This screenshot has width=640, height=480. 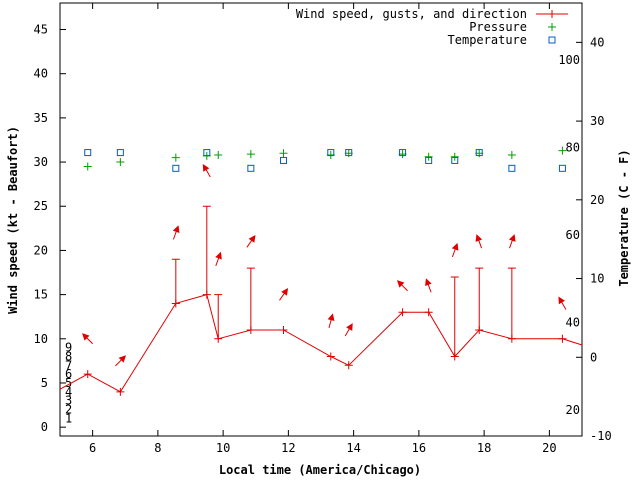 I want to click on y-axis-label-right: Temperature (C - F), so click(x=624, y=217).